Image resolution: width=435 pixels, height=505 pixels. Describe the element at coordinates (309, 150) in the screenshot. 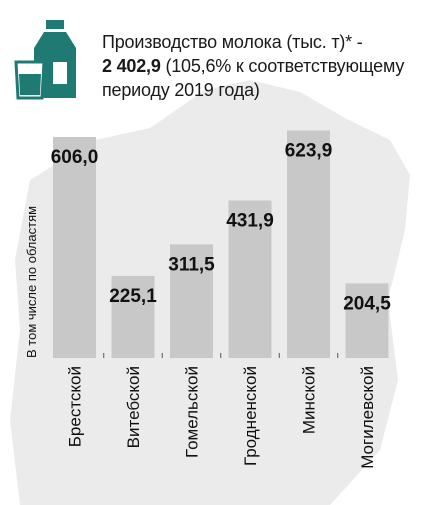

I see `value-label-5: 623,9` at that location.